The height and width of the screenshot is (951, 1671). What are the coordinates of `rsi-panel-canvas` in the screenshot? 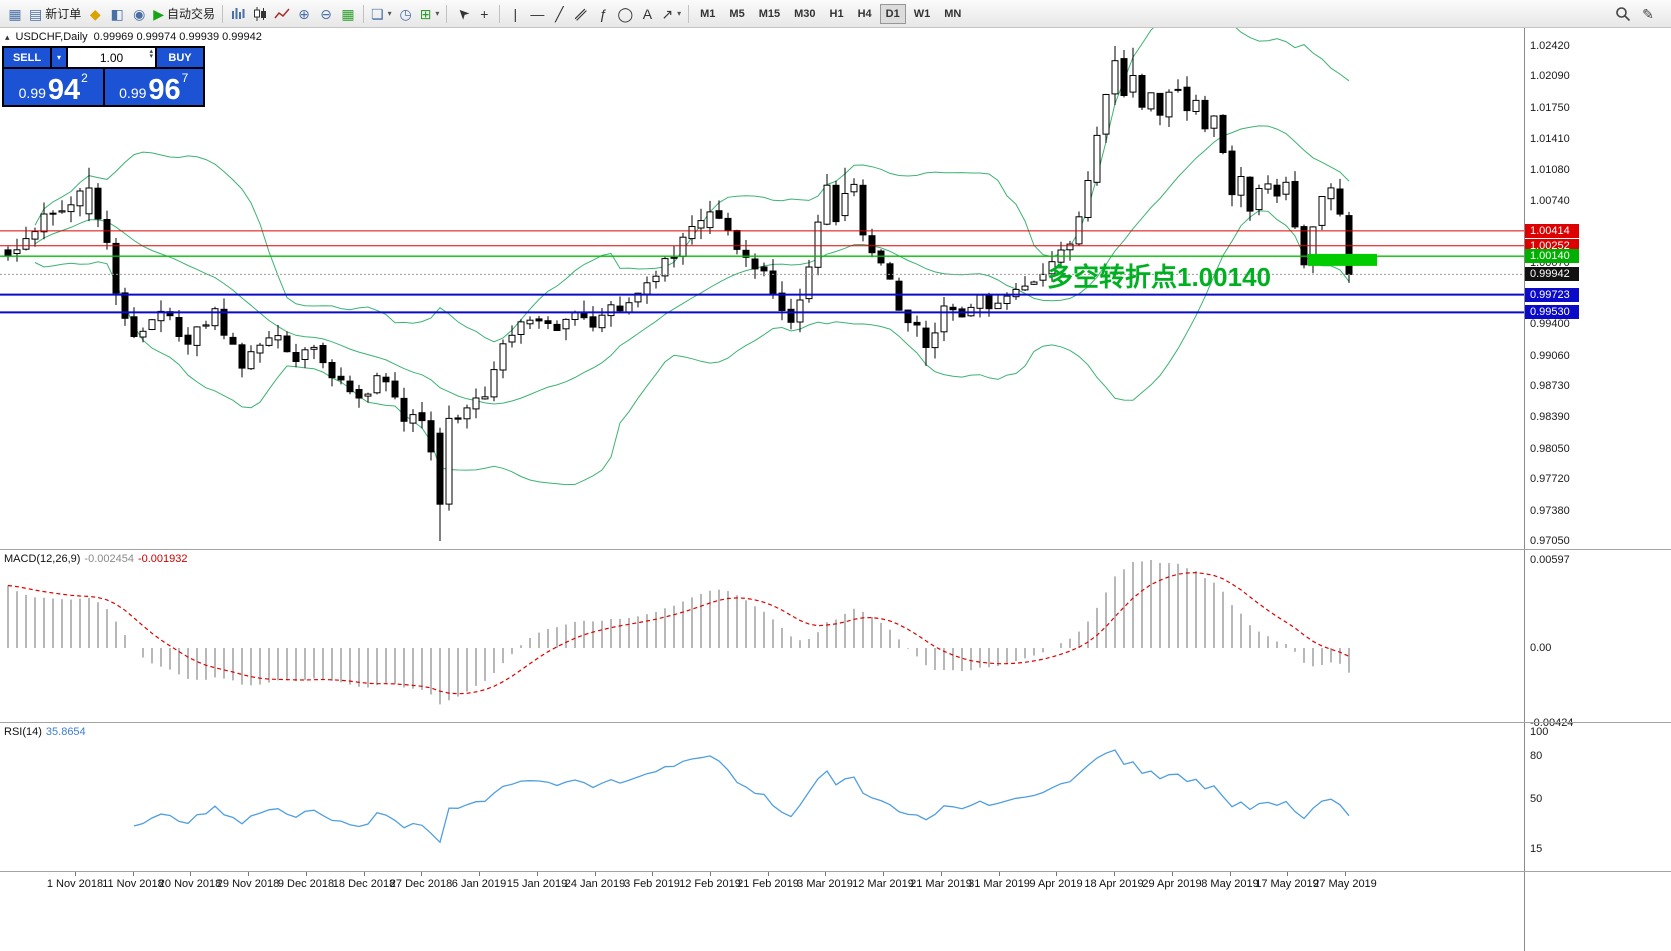 It's located at (762, 797).